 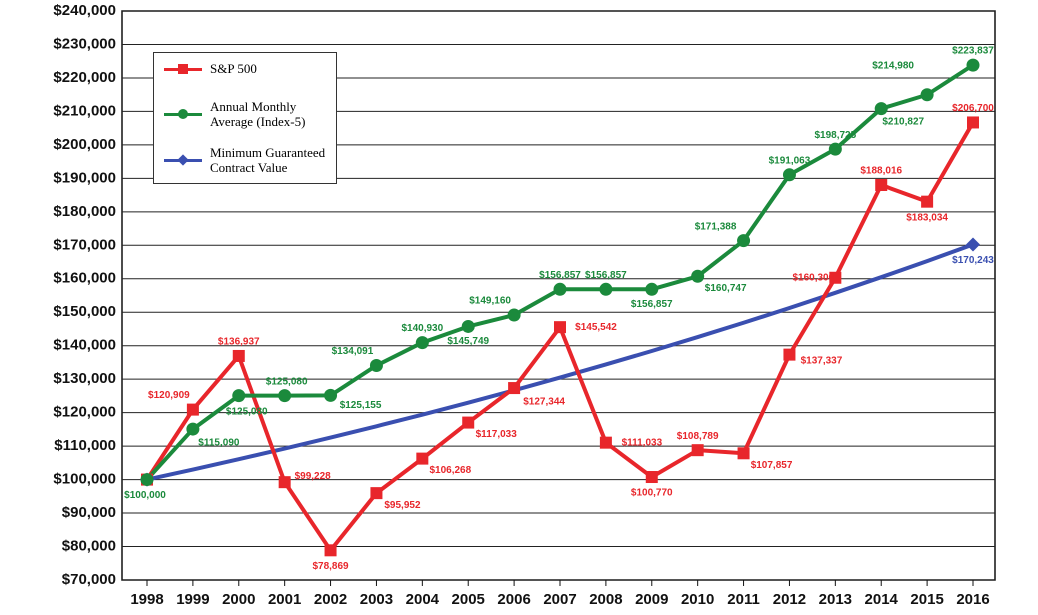 I want to click on data-label: $145,542, so click(x=596, y=327).